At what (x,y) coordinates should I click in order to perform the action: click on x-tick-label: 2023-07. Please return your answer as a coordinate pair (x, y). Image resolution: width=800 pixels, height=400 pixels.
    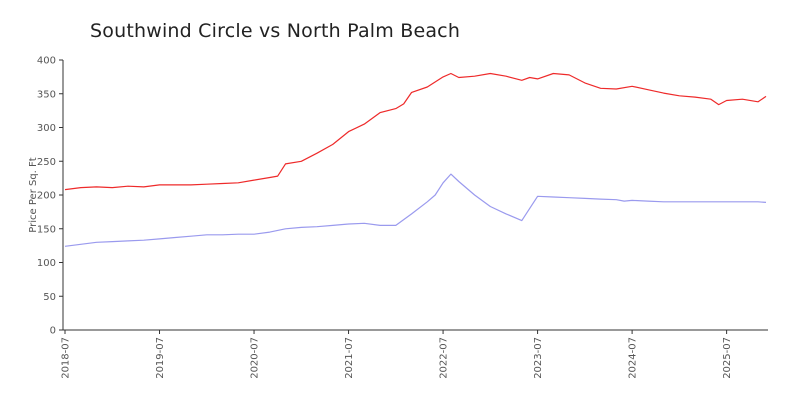
    Looking at the image, I should click on (538, 358).